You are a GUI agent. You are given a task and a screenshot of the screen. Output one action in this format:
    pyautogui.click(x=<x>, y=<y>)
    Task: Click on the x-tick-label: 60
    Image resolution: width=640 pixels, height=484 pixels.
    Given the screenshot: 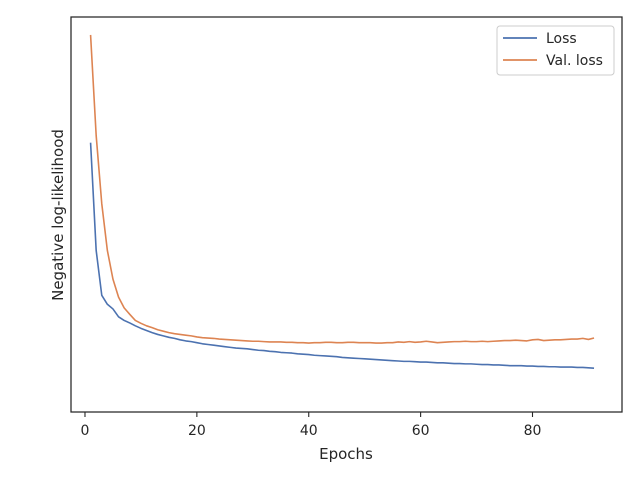 What is the action you would take?
    pyautogui.click(x=421, y=431)
    